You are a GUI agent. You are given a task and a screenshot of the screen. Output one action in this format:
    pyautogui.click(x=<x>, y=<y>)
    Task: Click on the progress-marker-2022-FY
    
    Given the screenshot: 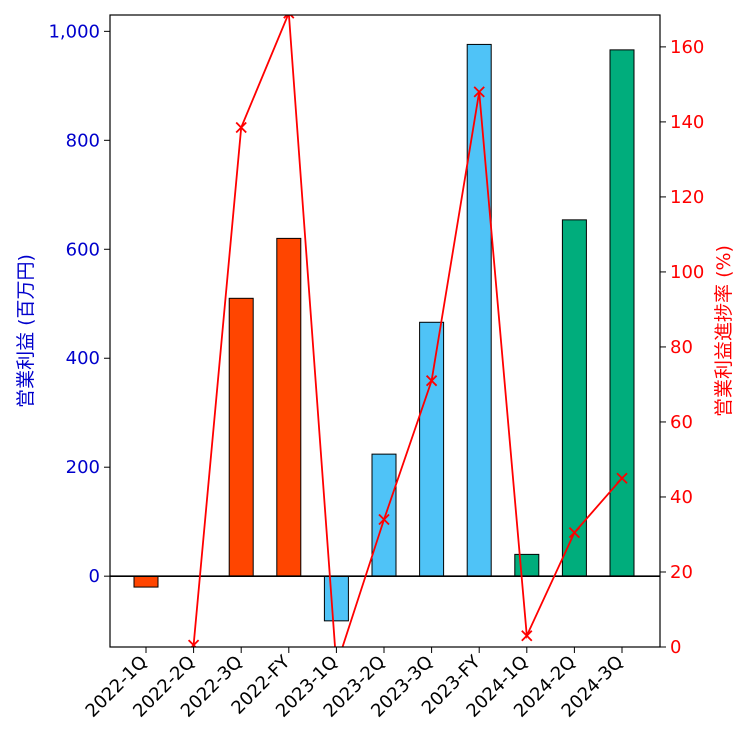 What is the action you would take?
    pyautogui.click(x=289, y=17)
    